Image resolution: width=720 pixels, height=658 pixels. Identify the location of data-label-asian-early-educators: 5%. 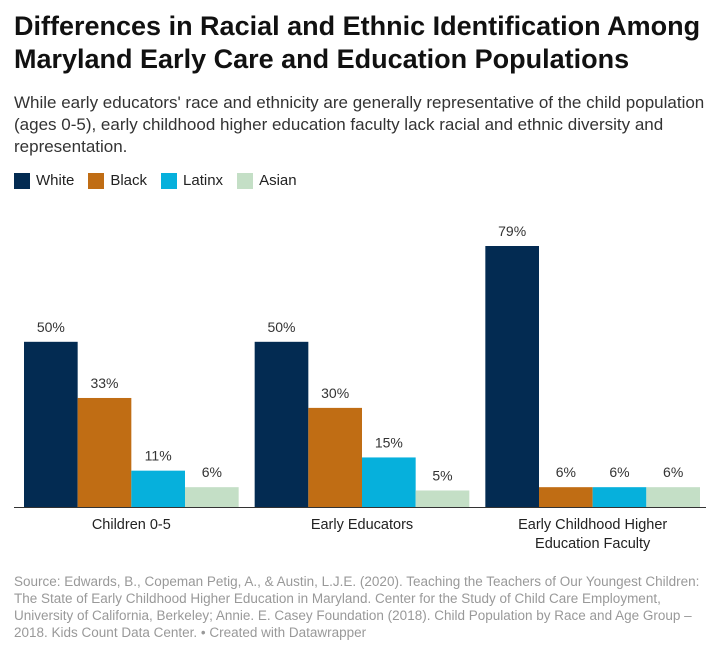
(442, 475).